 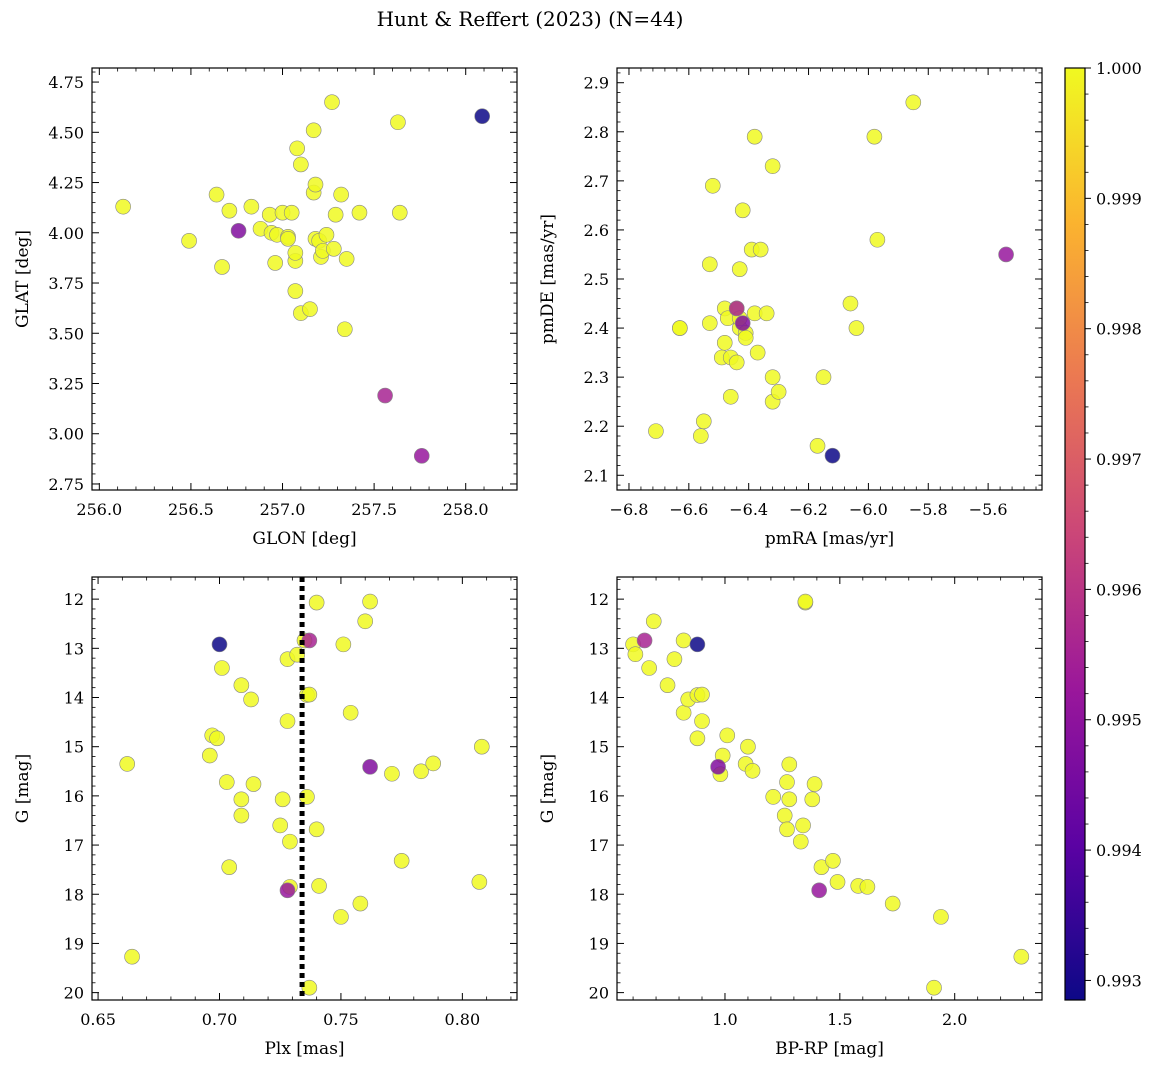 I want to click on y-tick-label: 3.50, so click(x=66, y=333).